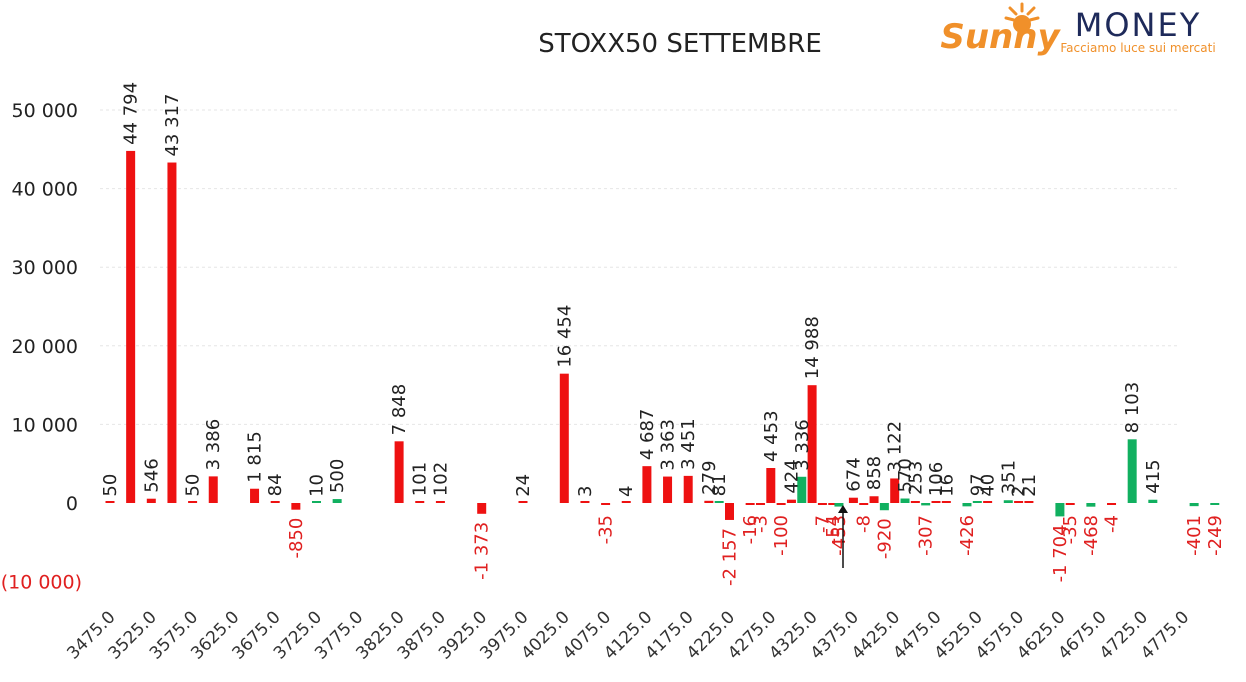 The image size is (1246, 682). I want to click on data-label: 16, so click(946, 485).